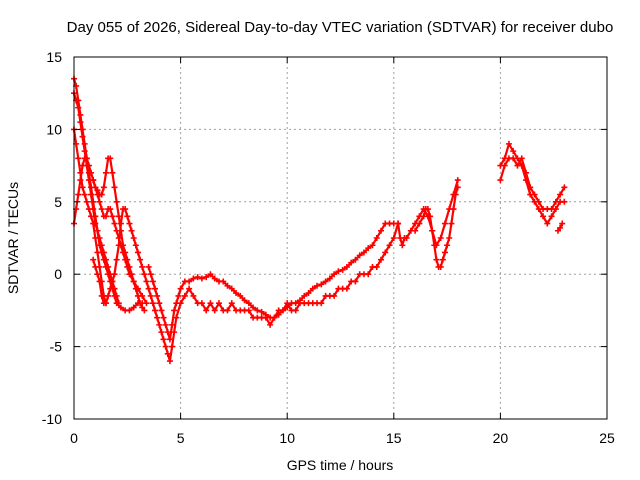  I want to click on x-tick-label: 20, so click(501, 438).